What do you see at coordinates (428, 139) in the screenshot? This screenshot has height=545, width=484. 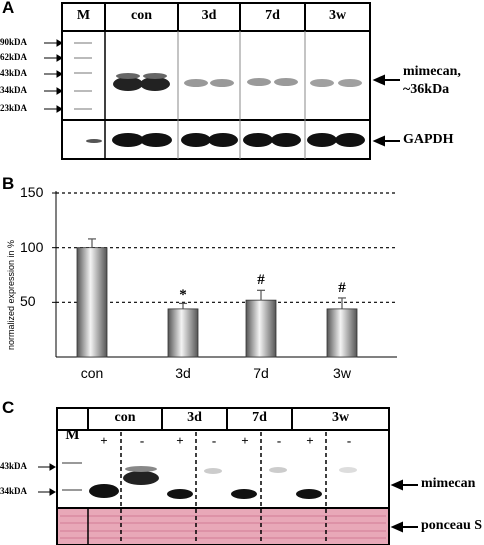 I see `gapdh-label: GAPDH` at bounding box center [428, 139].